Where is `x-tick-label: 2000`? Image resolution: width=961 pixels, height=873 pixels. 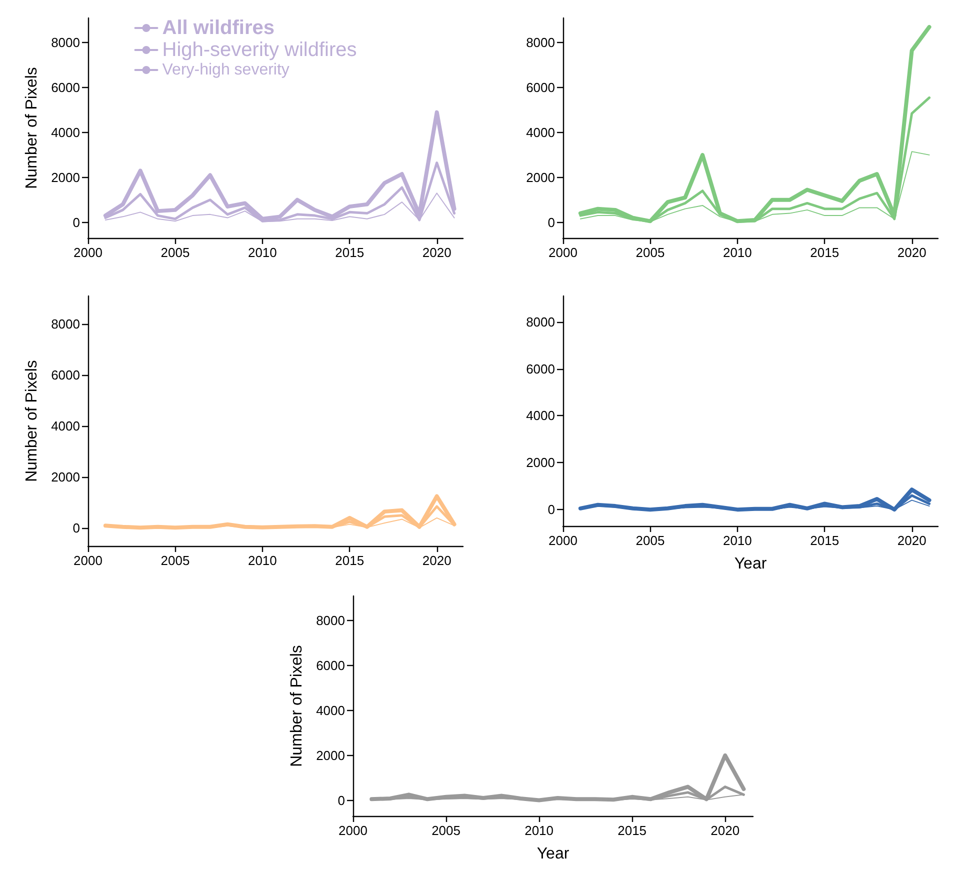
x-tick-label: 2000 is located at coordinates (353, 830).